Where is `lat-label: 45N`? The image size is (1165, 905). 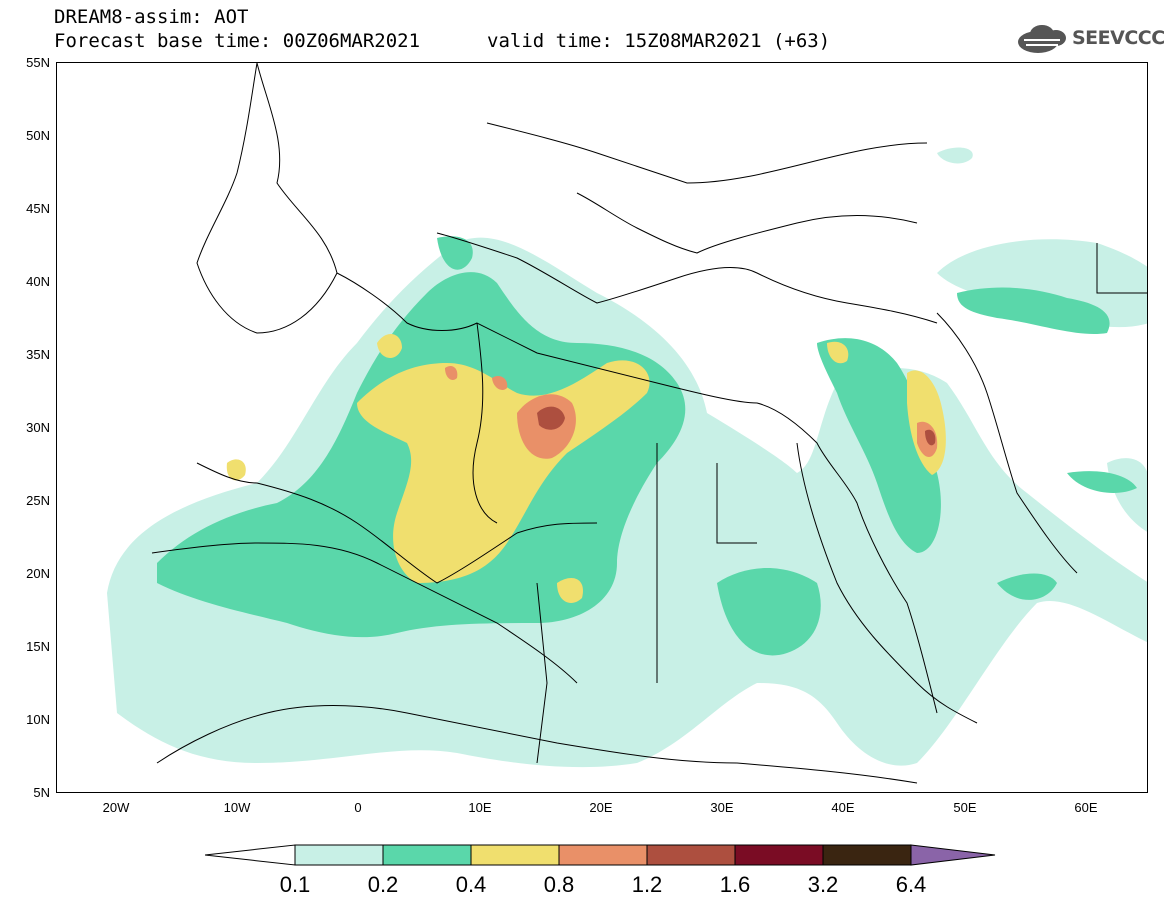
lat-label: 45N is located at coordinates (38, 208).